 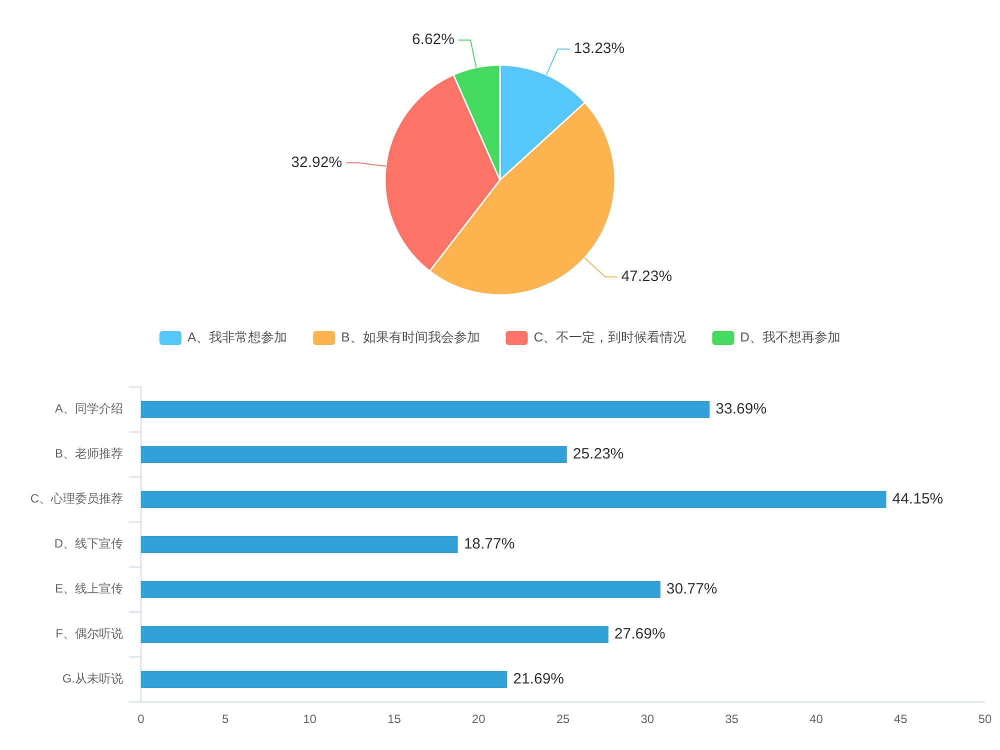 What do you see at coordinates (88, 589) in the screenshot?
I see `y-tick-label: E、线上宣传` at bounding box center [88, 589].